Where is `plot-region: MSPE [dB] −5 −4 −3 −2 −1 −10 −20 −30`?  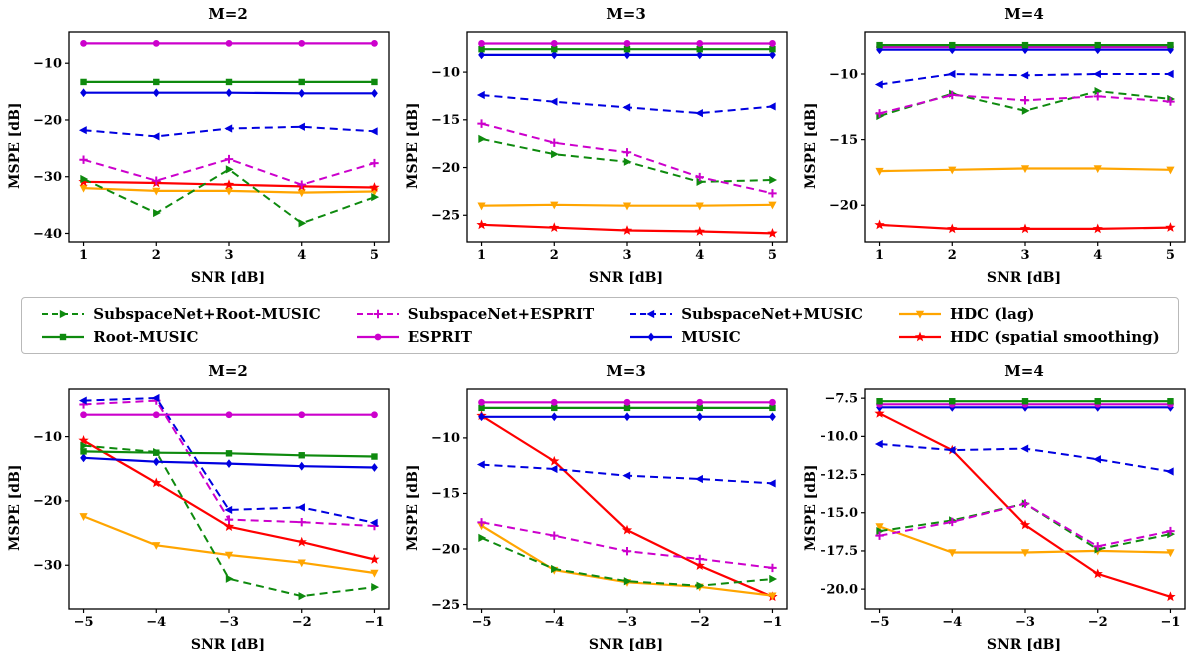 plot-region: MSPE [dB] −5 −4 −3 −2 −1 −10 −20 −30 is located at coordinates (202, 508).